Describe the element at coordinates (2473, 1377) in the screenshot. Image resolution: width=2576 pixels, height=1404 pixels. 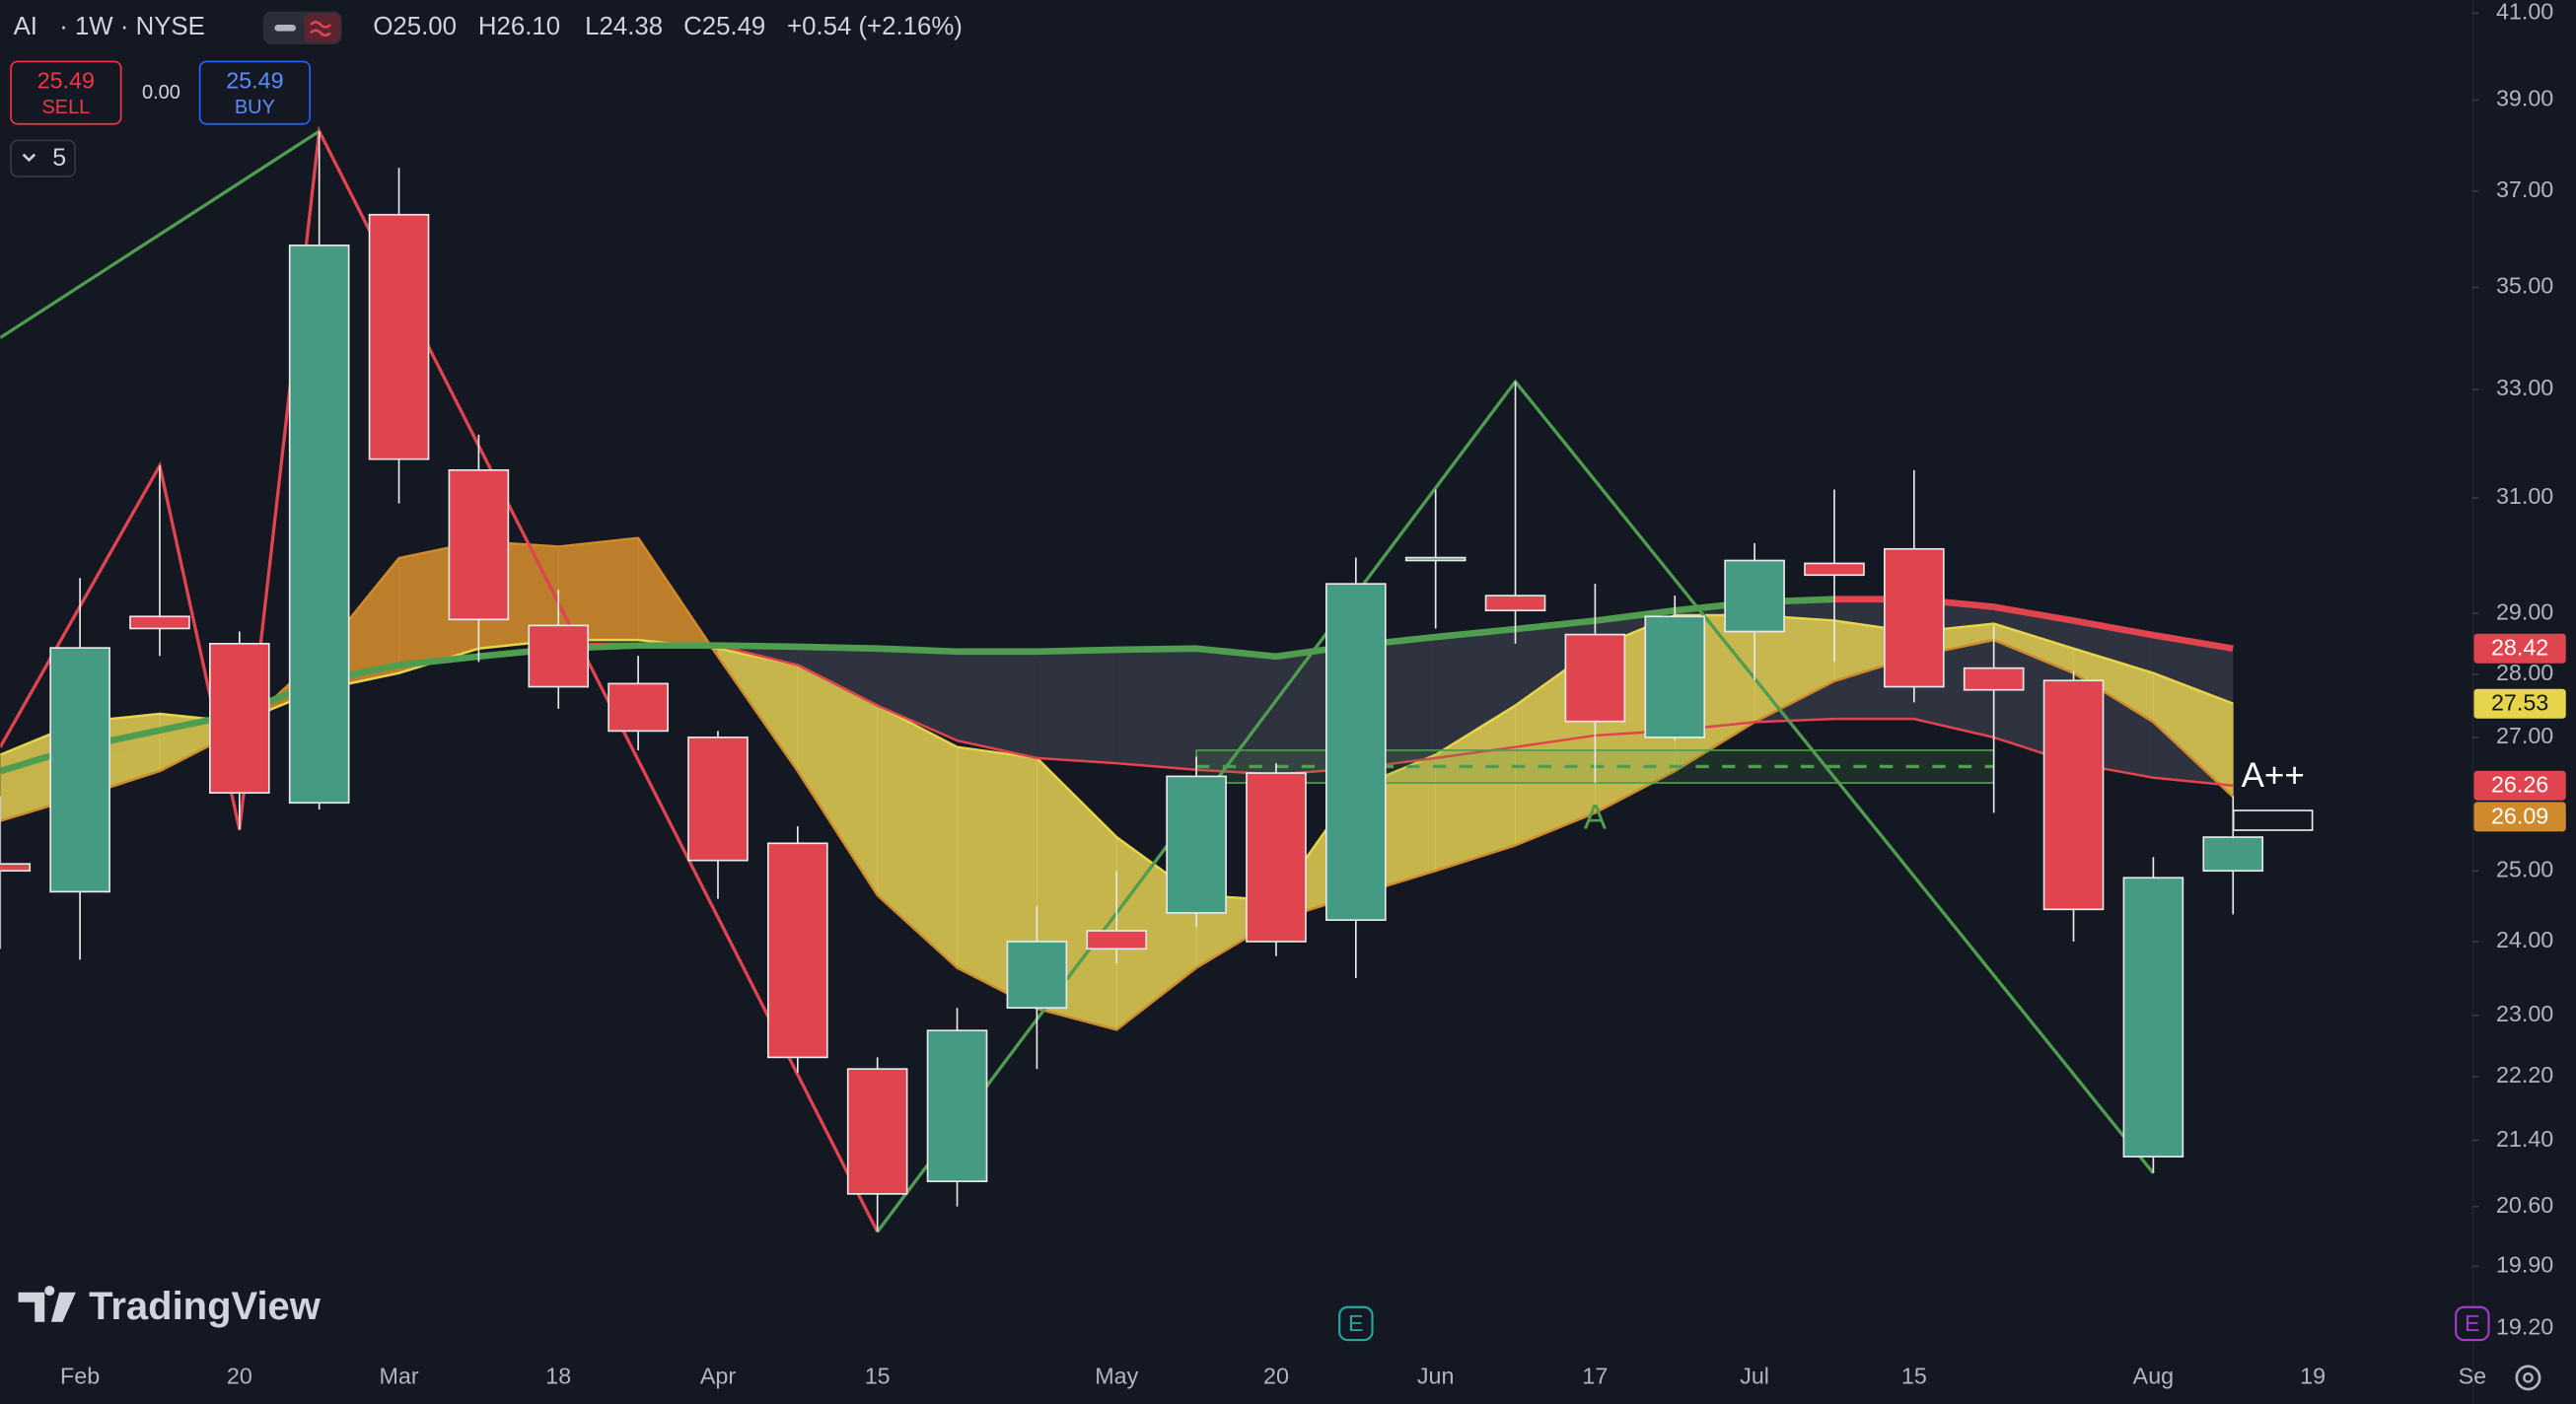
I see `x-tick-label: Se` at that location.